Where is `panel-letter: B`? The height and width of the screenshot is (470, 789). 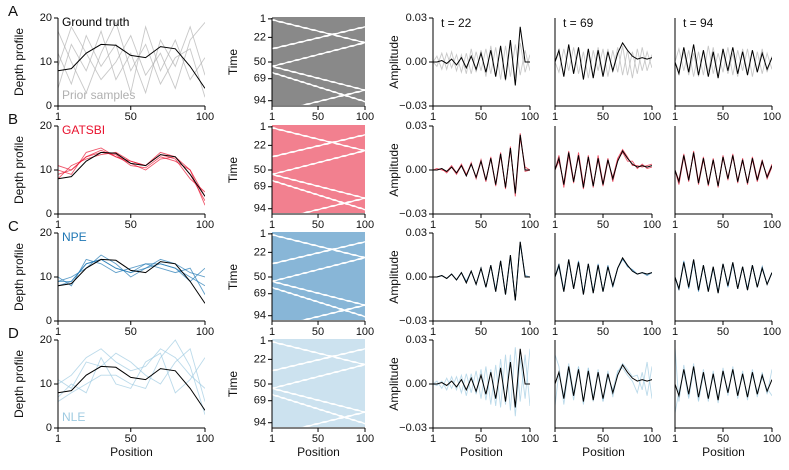
panel-letter: B is located at coordinates (13, 119).